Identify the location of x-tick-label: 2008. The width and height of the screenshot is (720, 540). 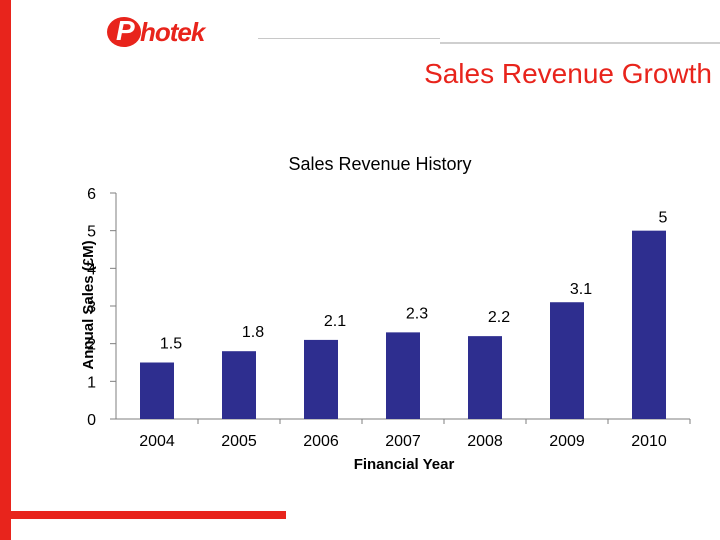
(485, 441).